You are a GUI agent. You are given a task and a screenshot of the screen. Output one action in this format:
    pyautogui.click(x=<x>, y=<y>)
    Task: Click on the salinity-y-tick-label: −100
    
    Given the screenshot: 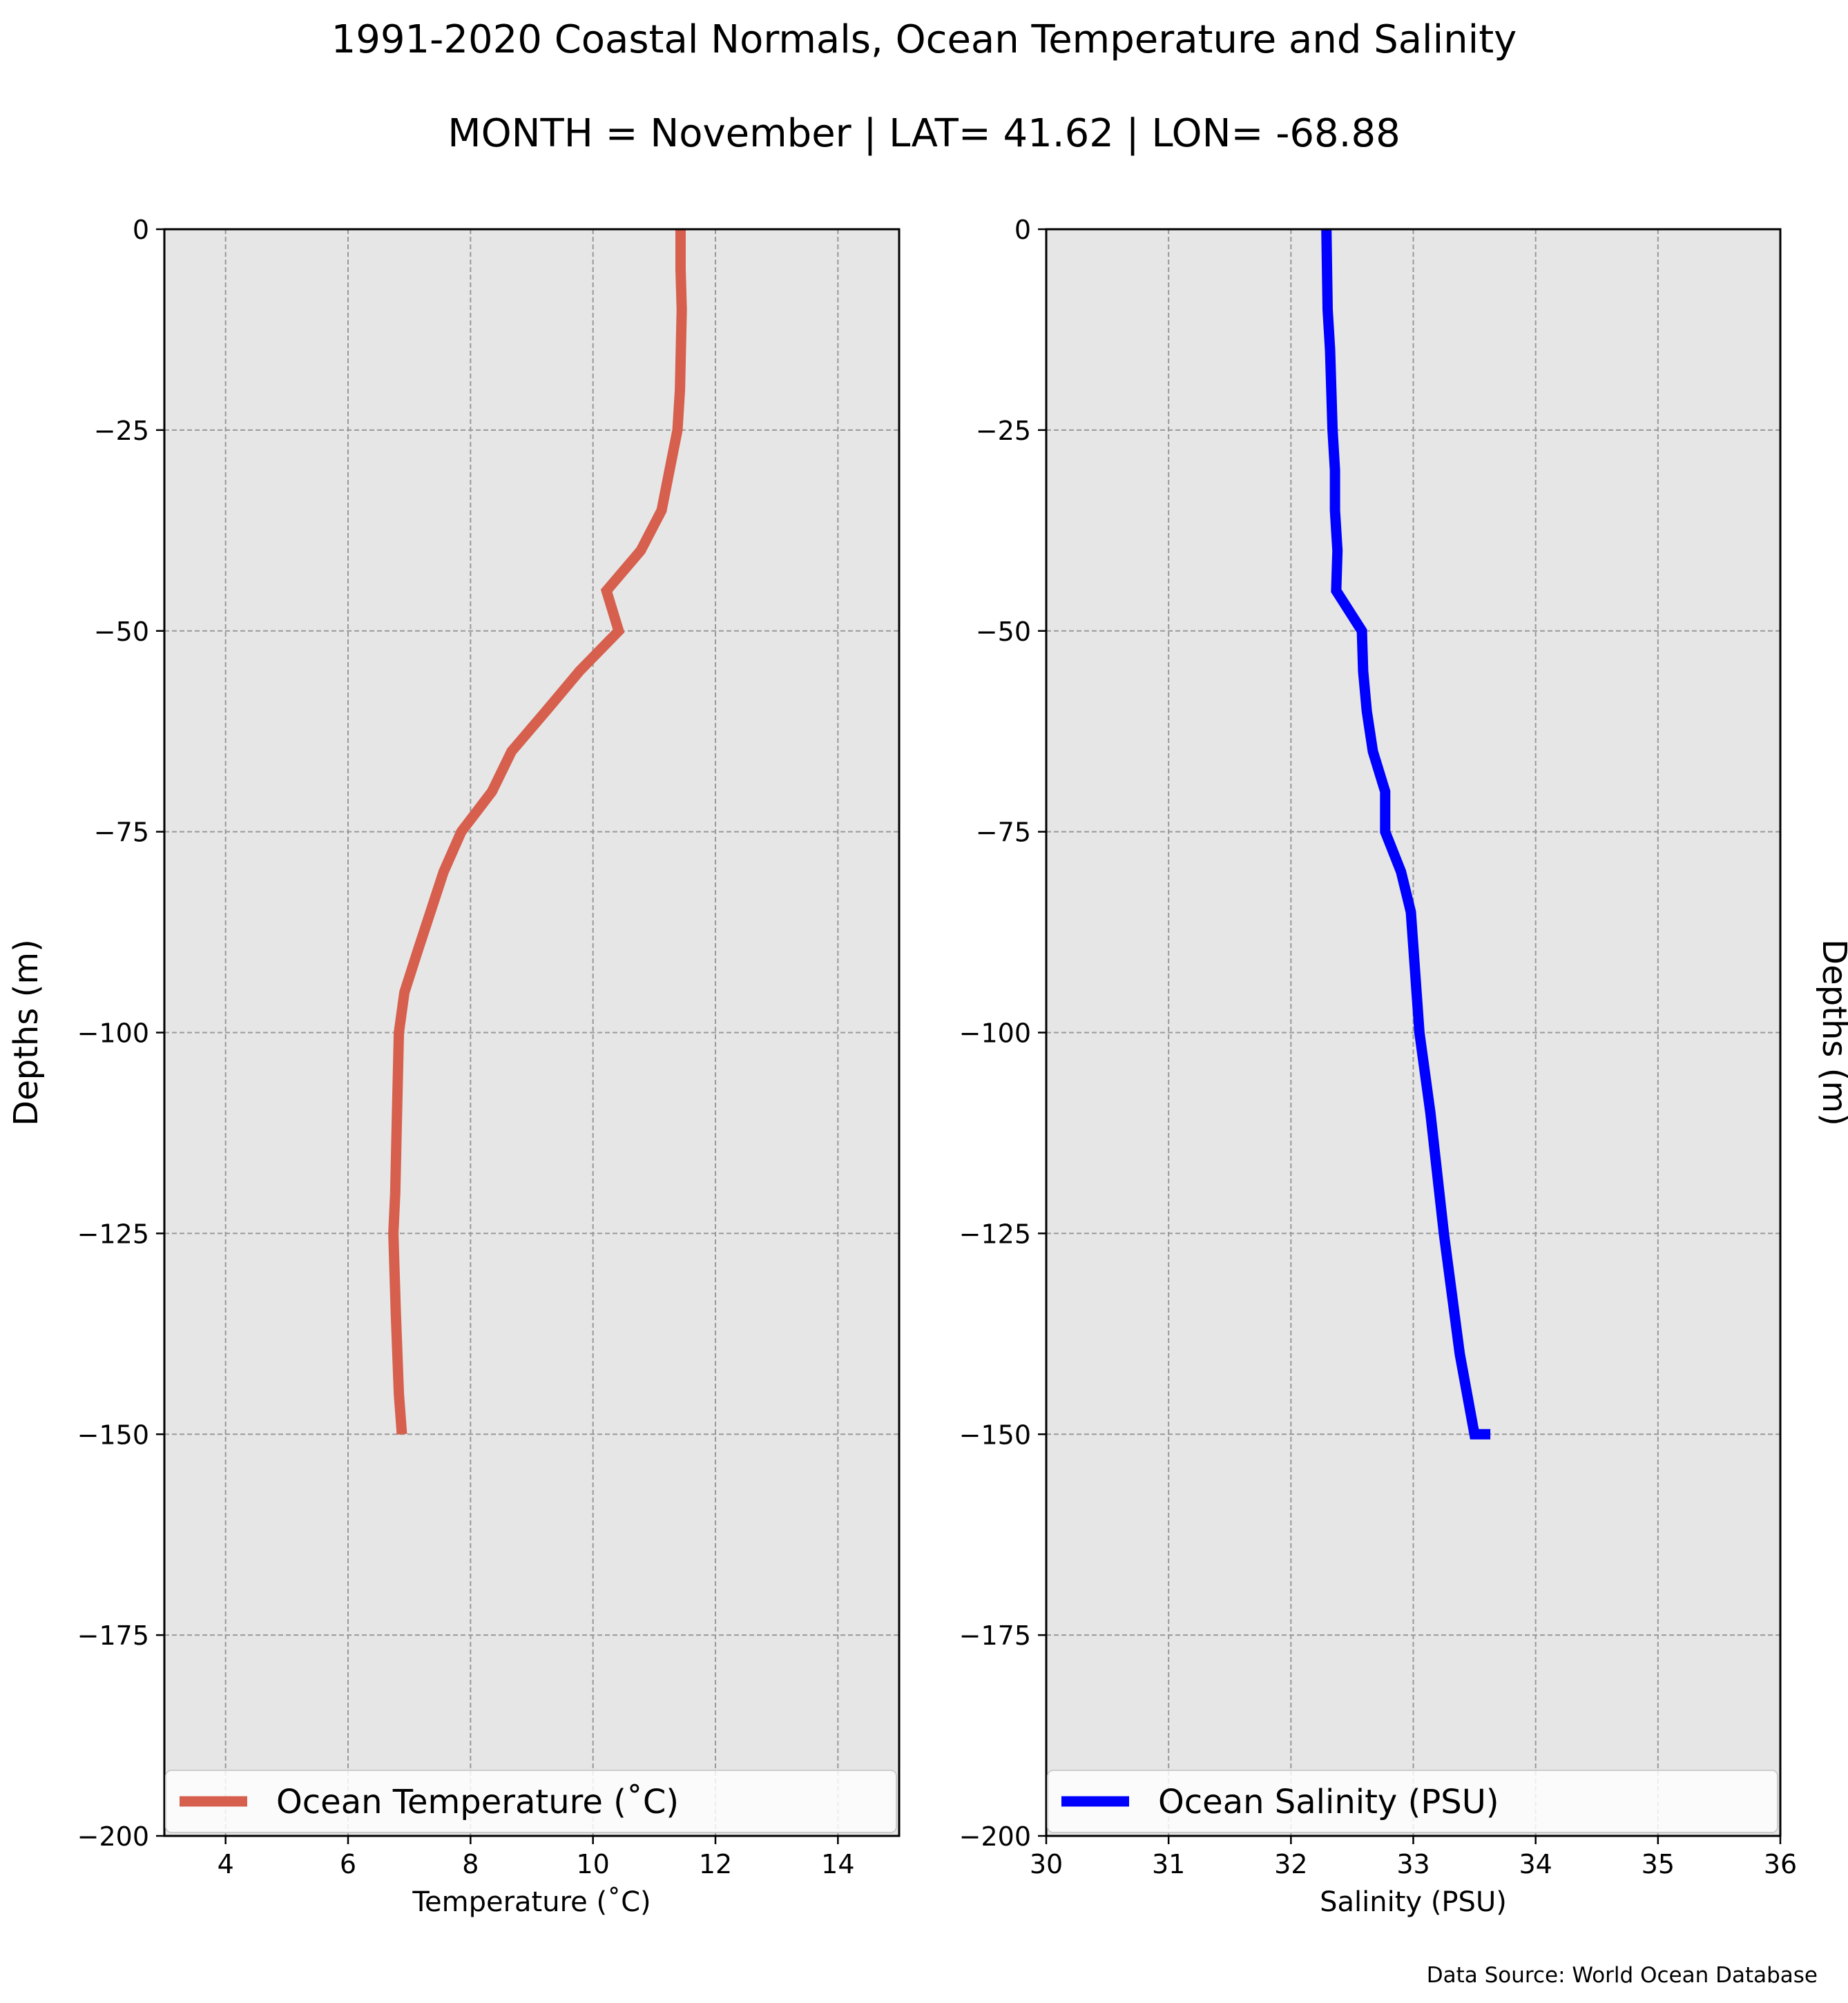 What is the action you would take?
    pyautogui.click(x=995, y=1033)
    